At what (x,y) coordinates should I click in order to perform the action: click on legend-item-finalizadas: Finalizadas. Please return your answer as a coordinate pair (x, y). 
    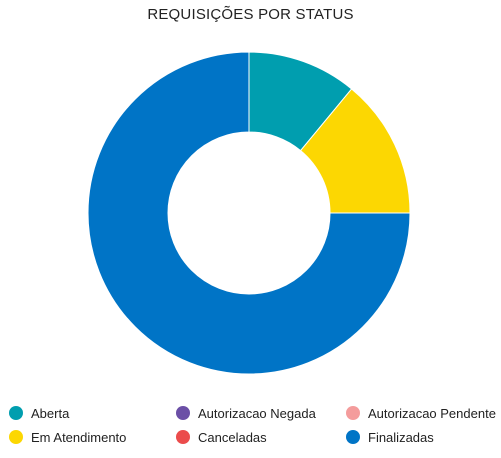
    Looking at the image, I should click on (390, 437).